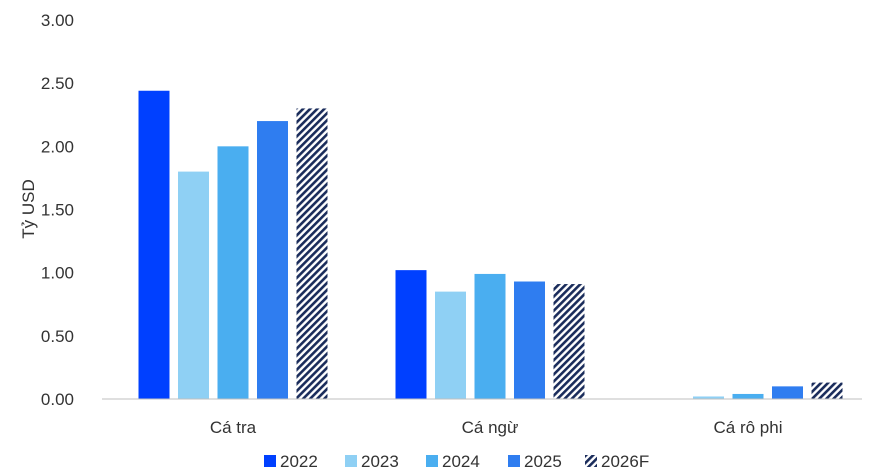 This screenshot has height=470, width=870. Describe the element at coordinates (57, 273) in the screenshot. I see `y-tick-label: 1.00` at that location.